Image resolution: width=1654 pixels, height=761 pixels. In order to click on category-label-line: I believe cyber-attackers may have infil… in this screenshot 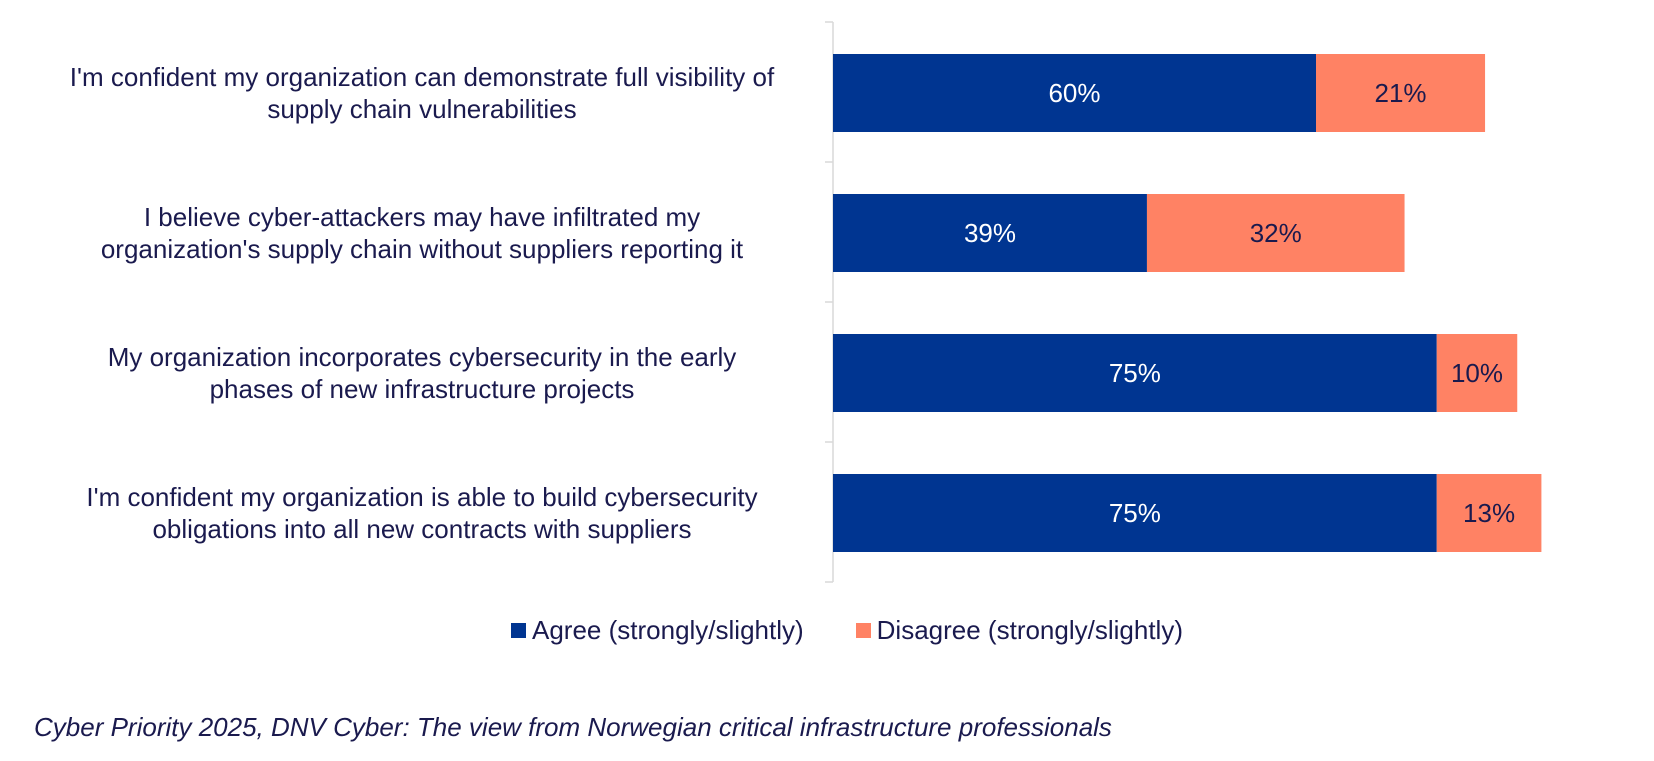, I will do `click(422, 217)`.